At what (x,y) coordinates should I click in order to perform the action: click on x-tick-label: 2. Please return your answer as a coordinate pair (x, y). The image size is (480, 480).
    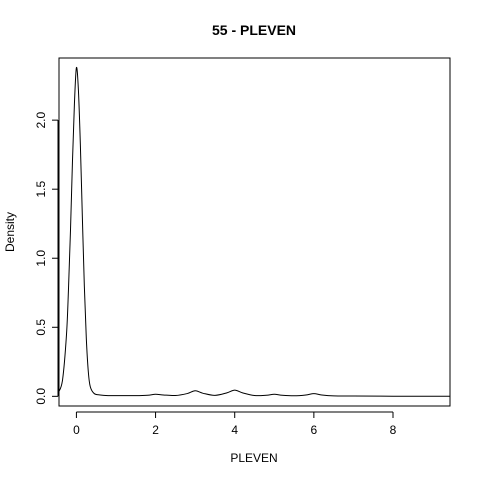
    Looking at the image, I should click on (155, 430).